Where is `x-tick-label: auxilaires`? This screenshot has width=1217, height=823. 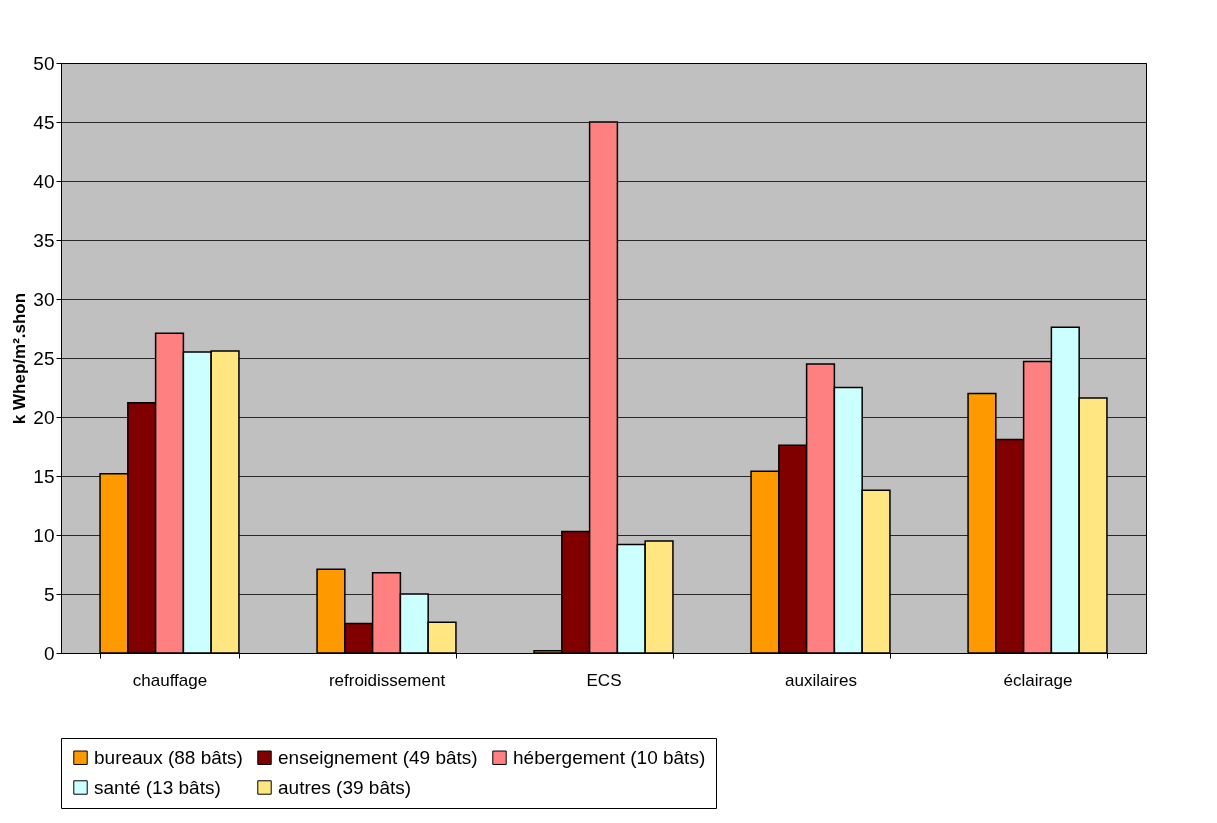 x-tick-label: auxilaires is located at coordinates (821, 680).